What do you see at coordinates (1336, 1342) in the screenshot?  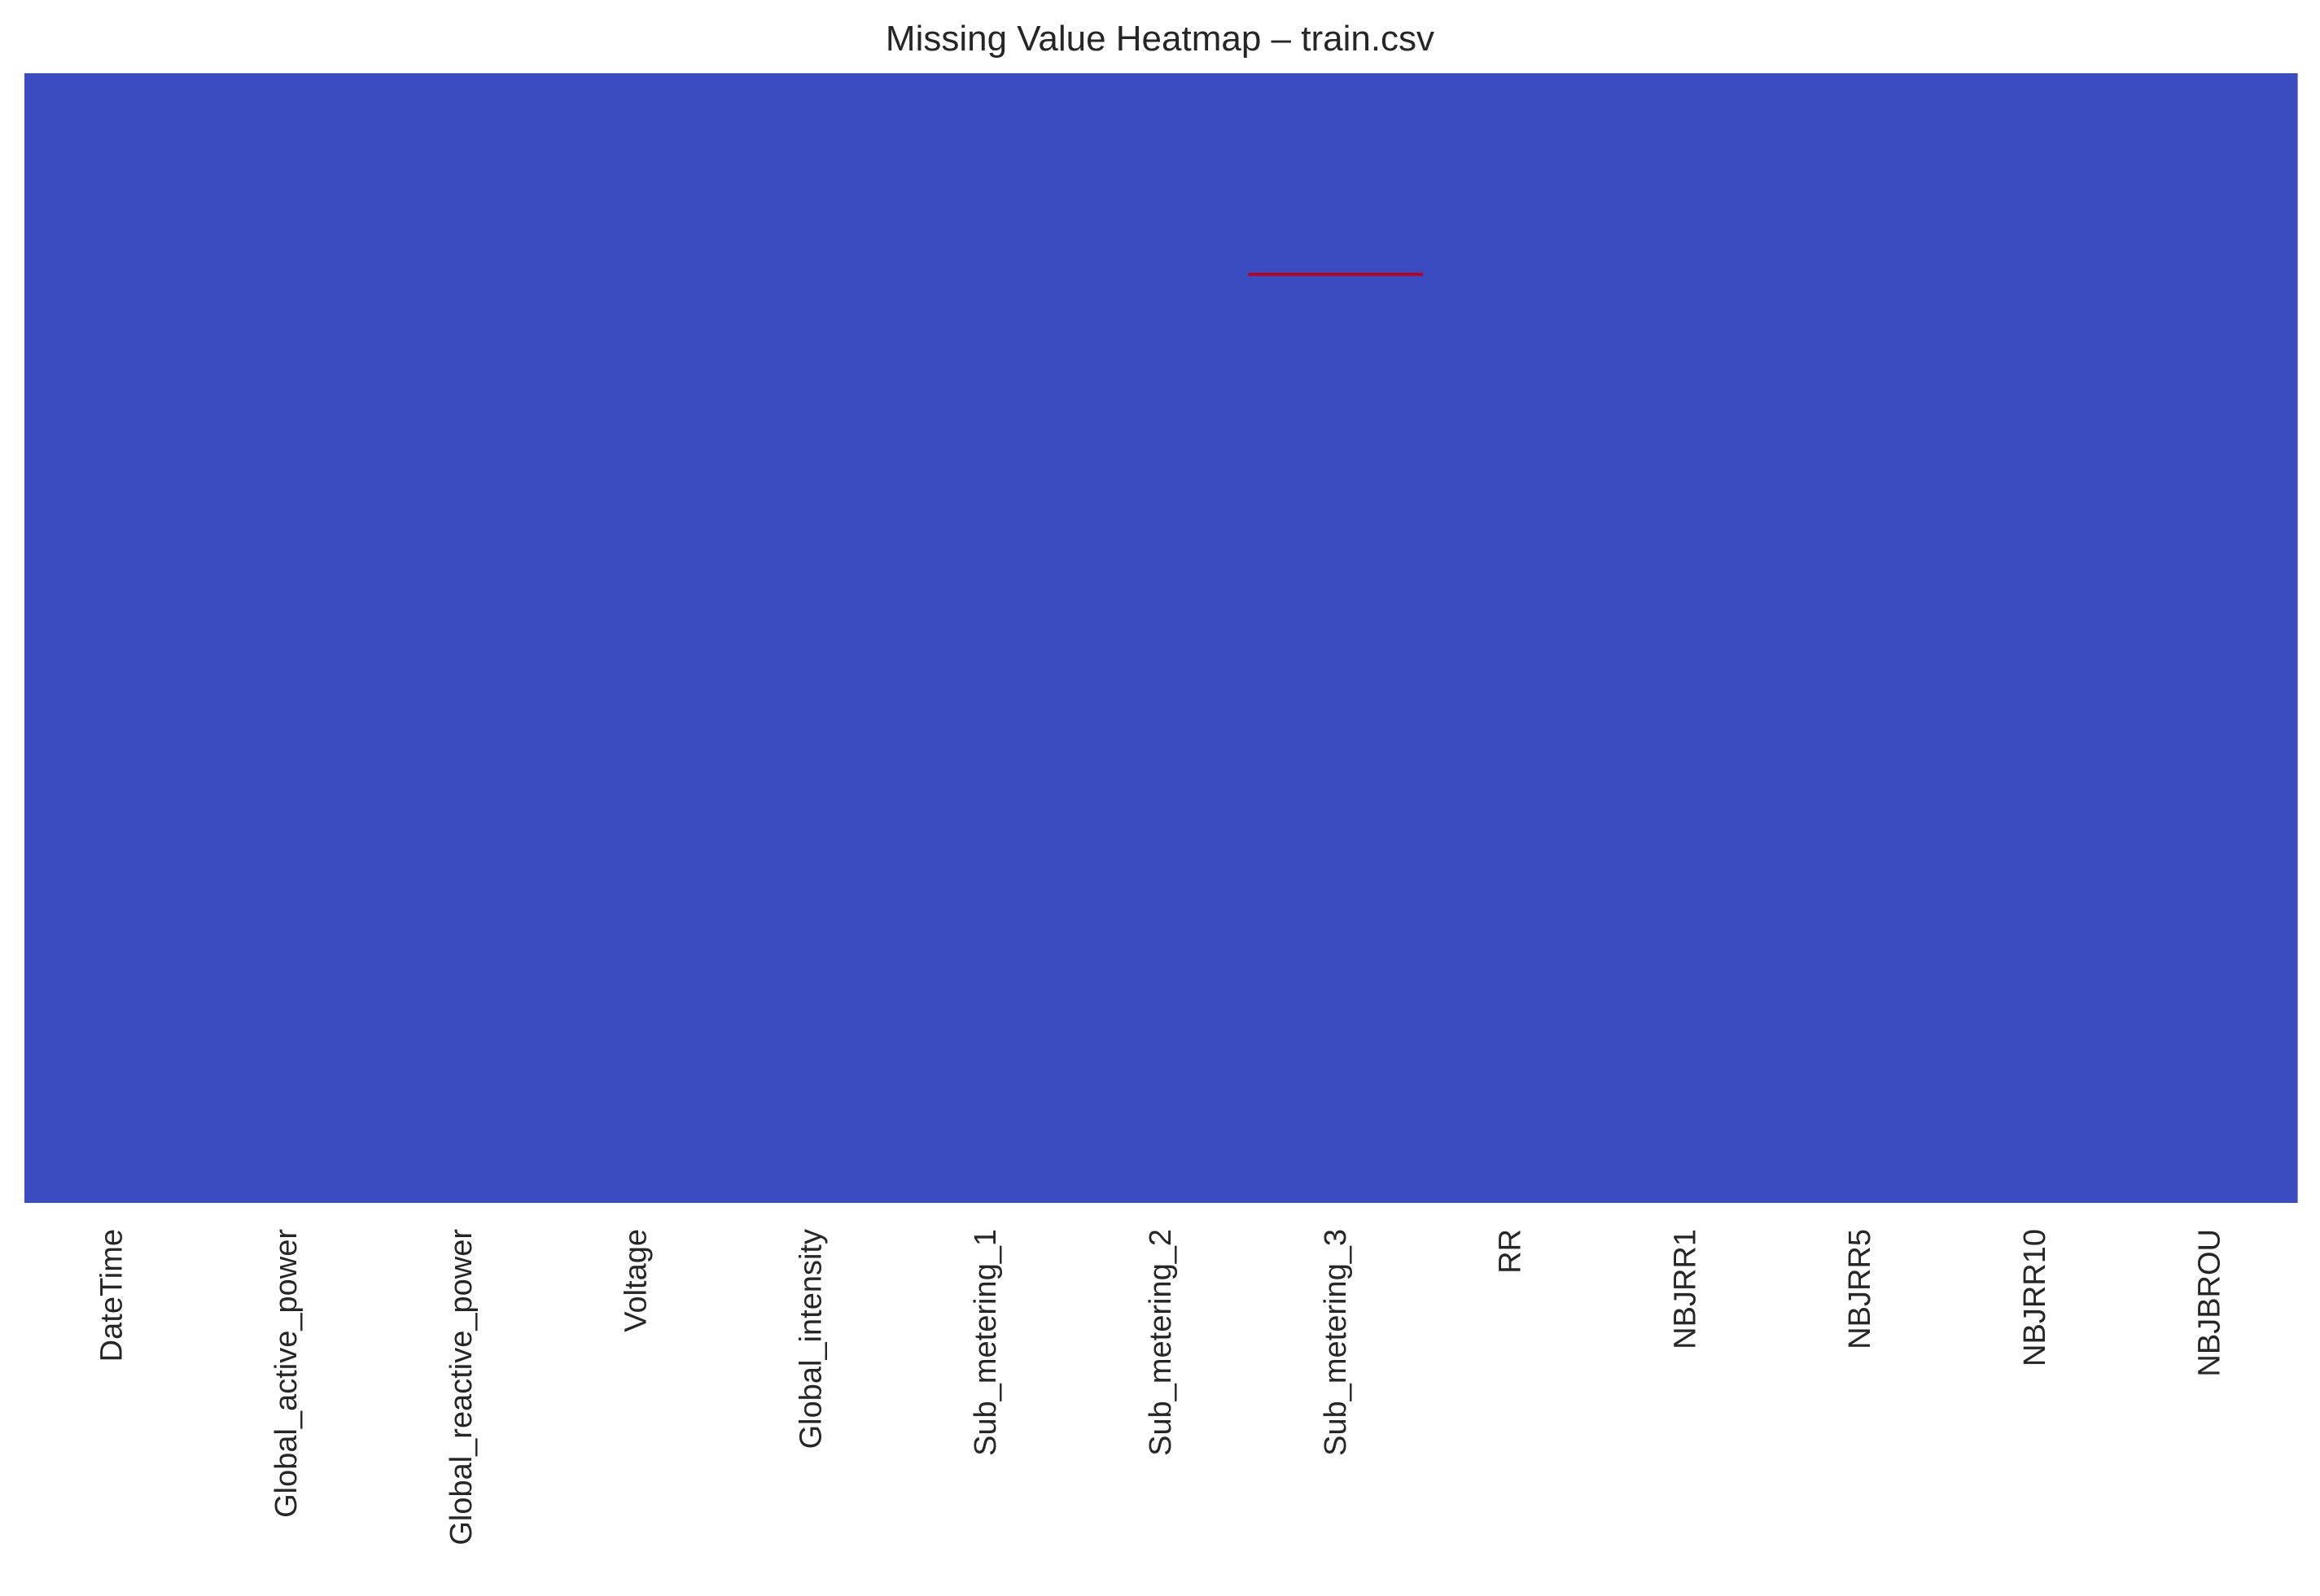 I see `x-tick-label: Sub_metering_3` at bounding box center [1336, 1342].